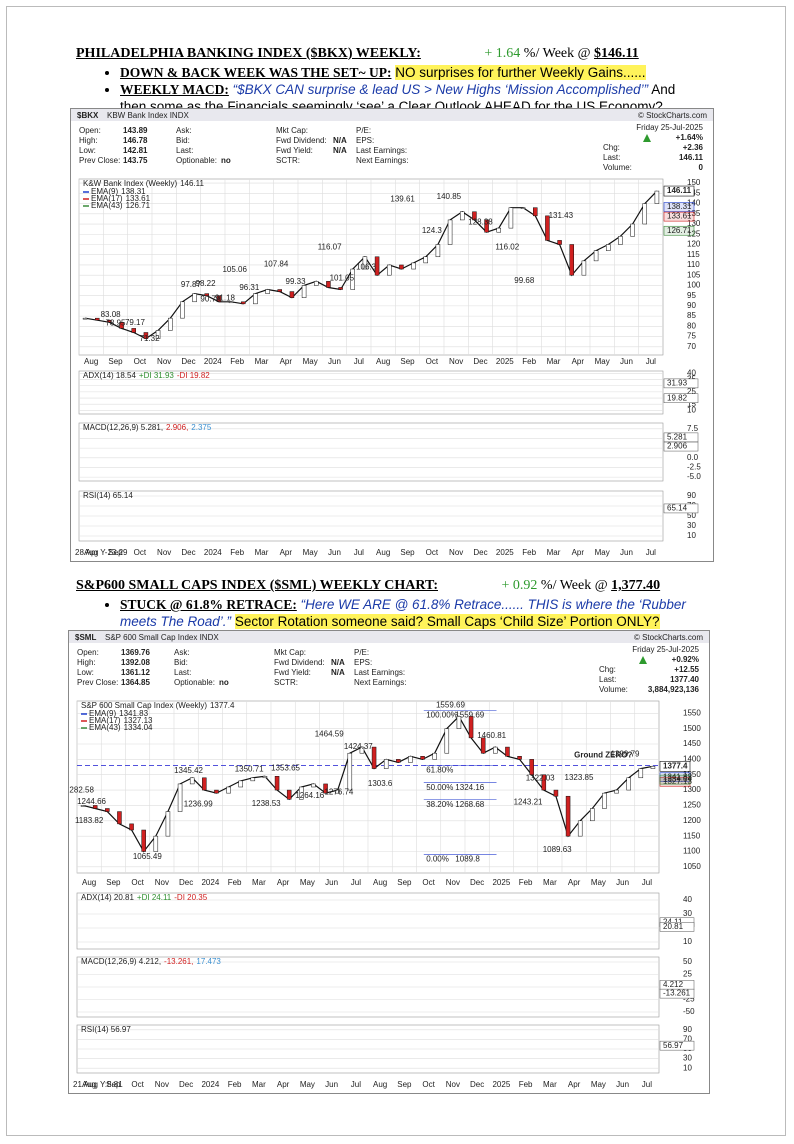 The width and height of the screenshot is (794, 1144). I want to click on price-annotation: 91.18, so click(225, 298).